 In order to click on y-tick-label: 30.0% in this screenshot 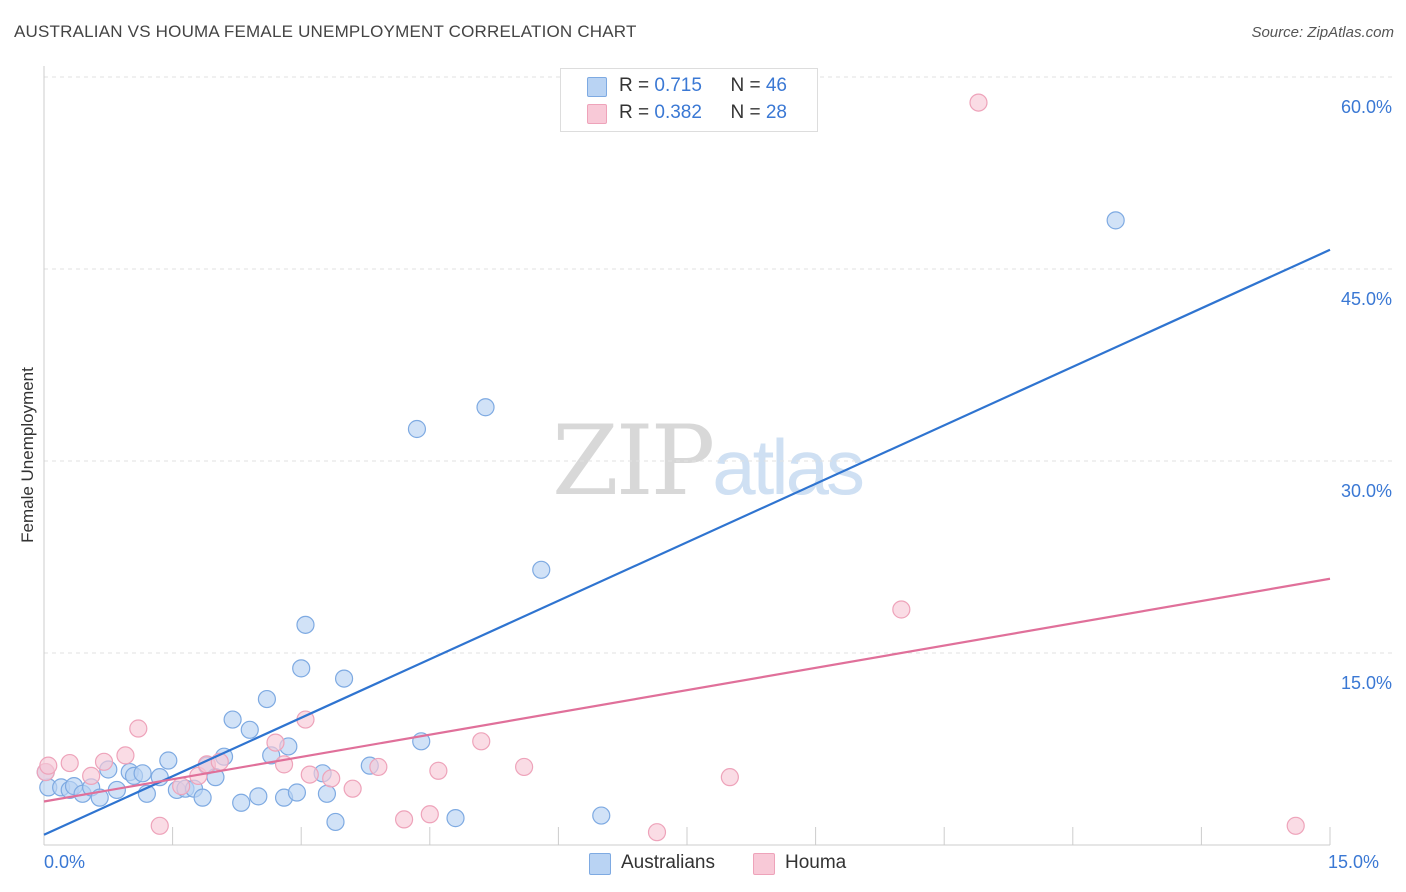, I will do `click(1366, 491)`.